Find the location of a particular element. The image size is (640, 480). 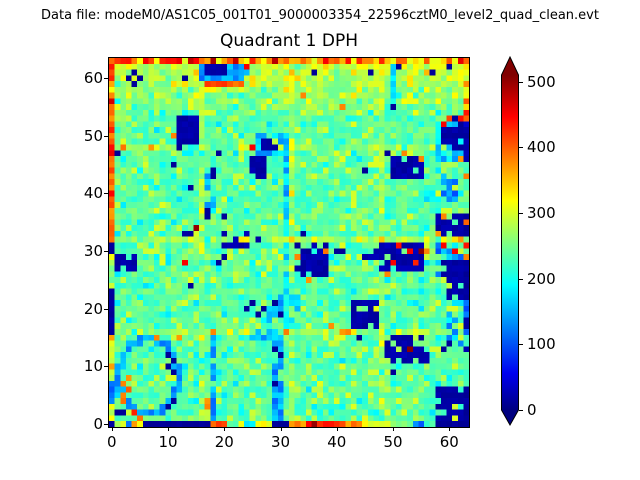

colorbar is located at coordinates (510, 241).